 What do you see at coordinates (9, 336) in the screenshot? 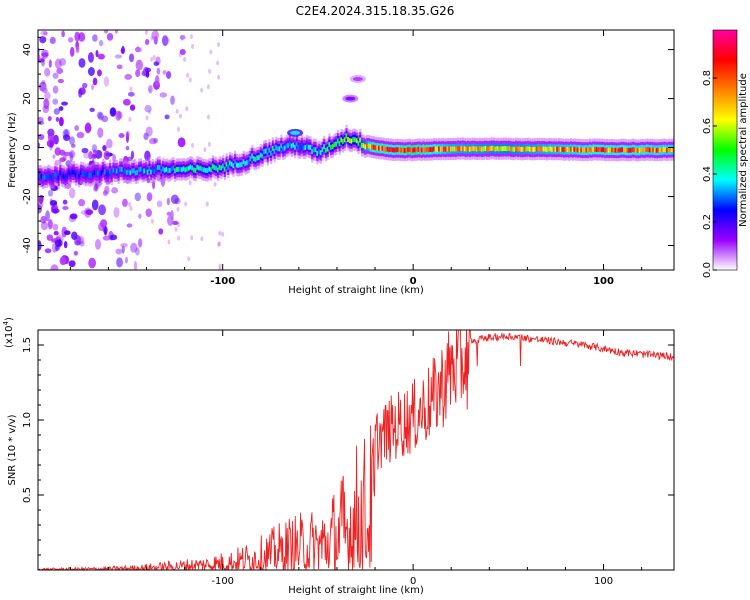
I see `snr-y-scale-prefix: (x10` at bounding box center [9, 336].